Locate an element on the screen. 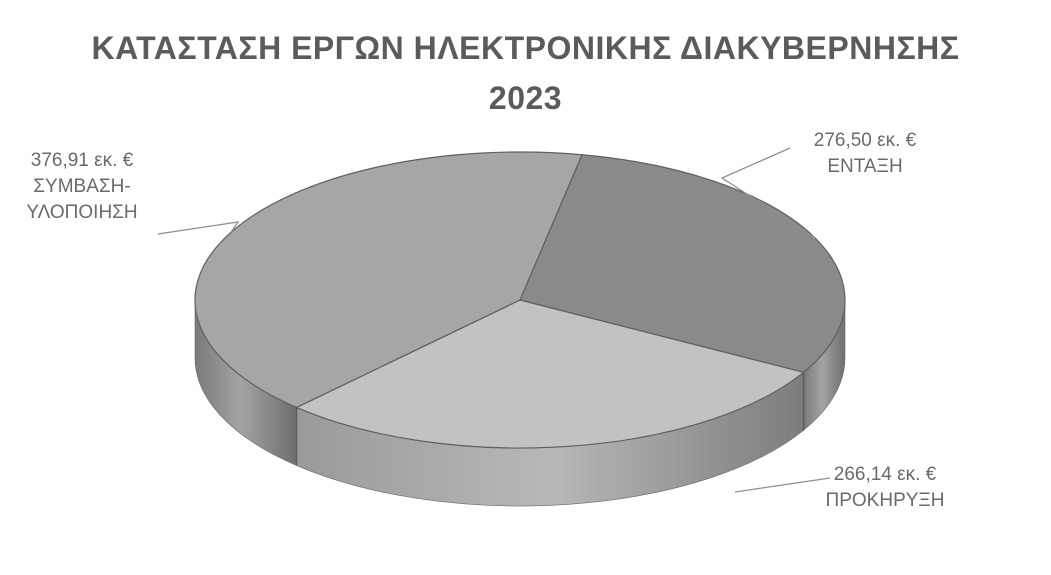 This screenshot has width=1051, height=575. slice-name-label-line1: ΣΥΜΒΑΣΗ- is located at coordinates (82, 186).